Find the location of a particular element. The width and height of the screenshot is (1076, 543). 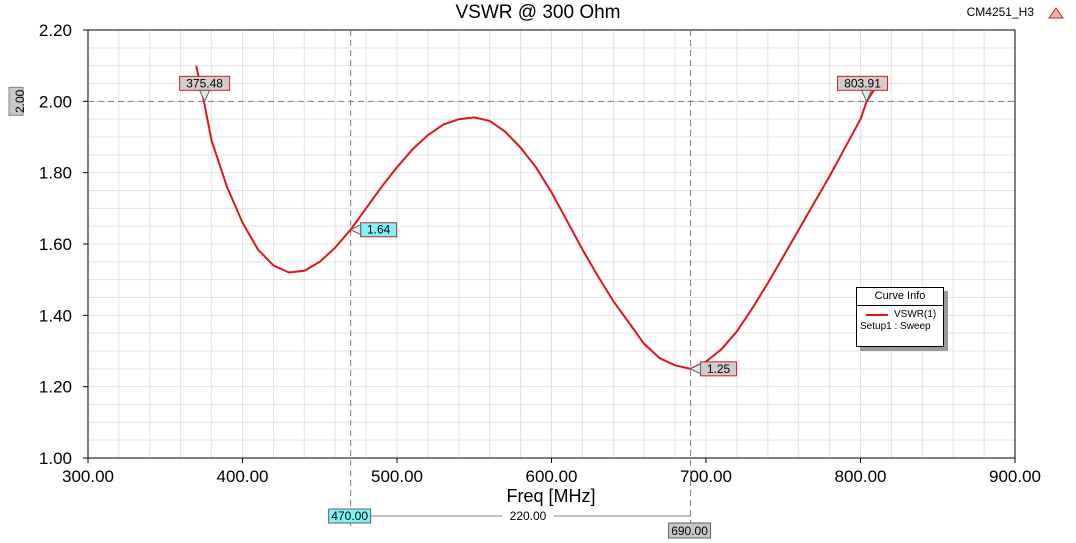

x-tick-label: 300.00 is located at coordinates (88, 476).